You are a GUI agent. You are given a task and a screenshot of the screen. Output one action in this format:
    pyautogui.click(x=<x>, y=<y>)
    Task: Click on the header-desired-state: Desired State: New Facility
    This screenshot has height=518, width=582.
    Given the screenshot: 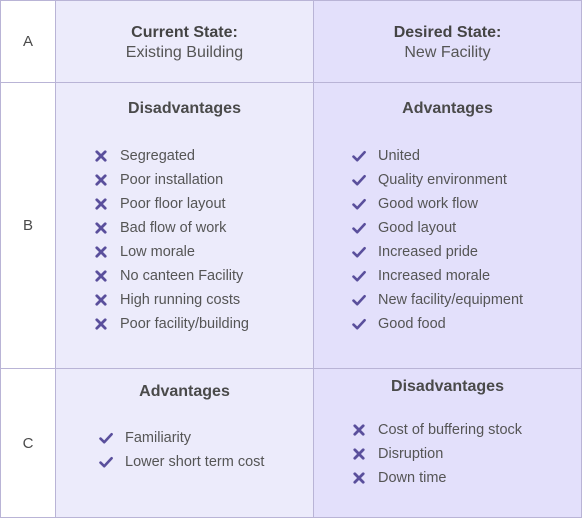 What is the action you would take?
    pyautogui.click(x=447, y=41)
    